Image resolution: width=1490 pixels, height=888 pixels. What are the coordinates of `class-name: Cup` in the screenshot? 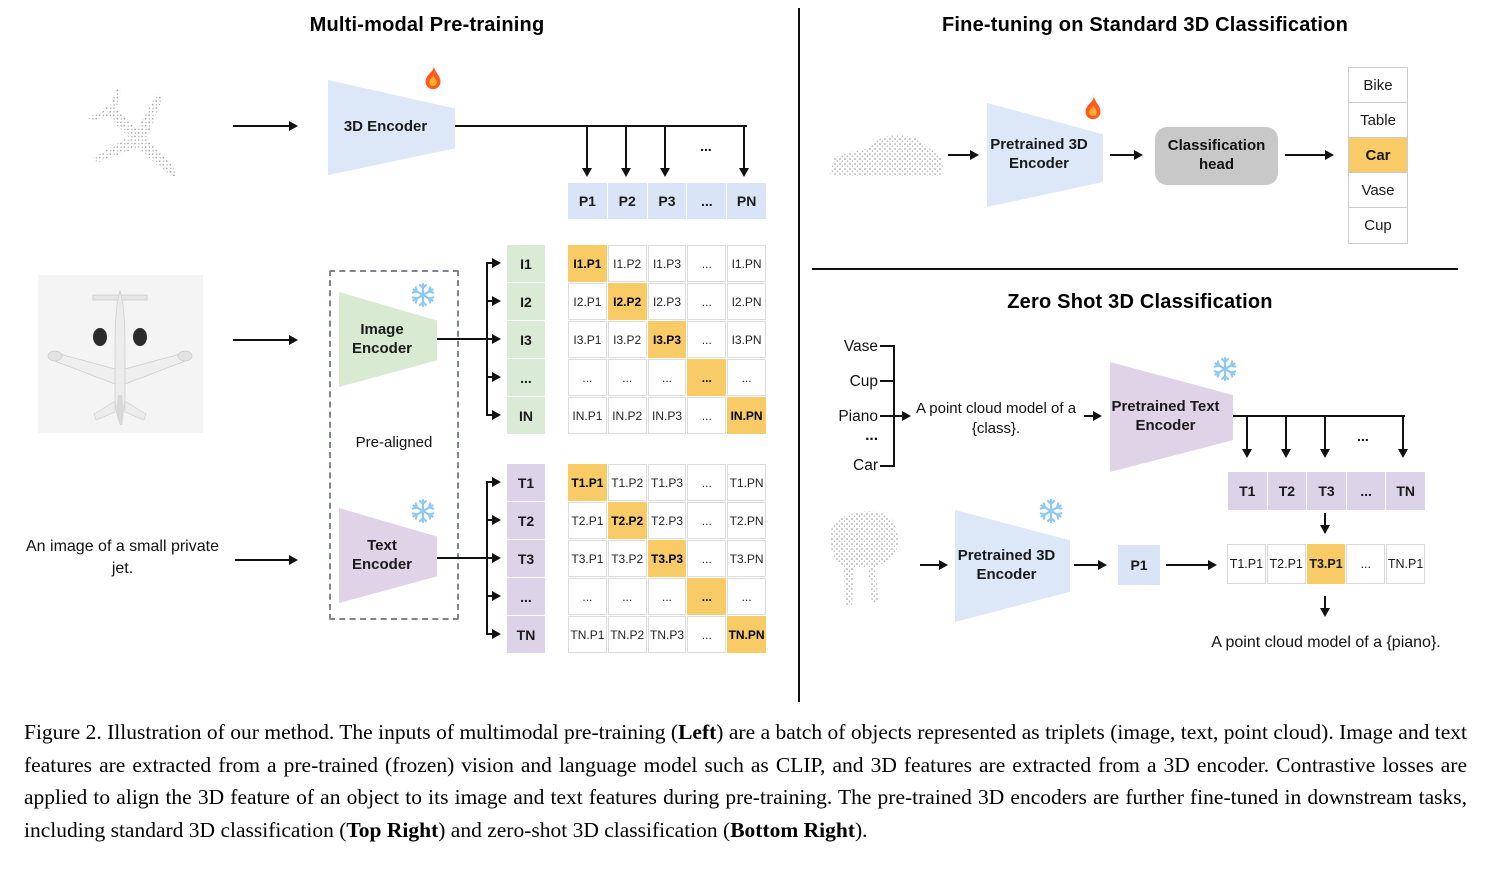 It's located at (863, 381).